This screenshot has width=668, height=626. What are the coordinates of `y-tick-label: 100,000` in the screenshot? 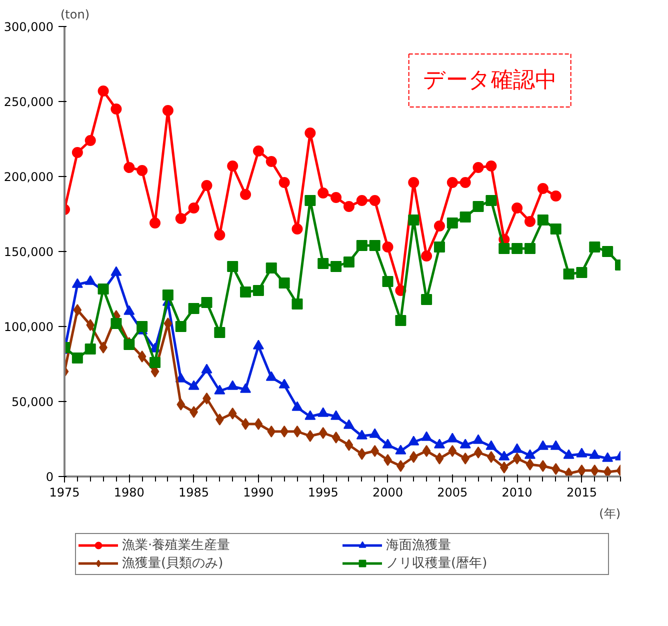 It's located at (29, 327).